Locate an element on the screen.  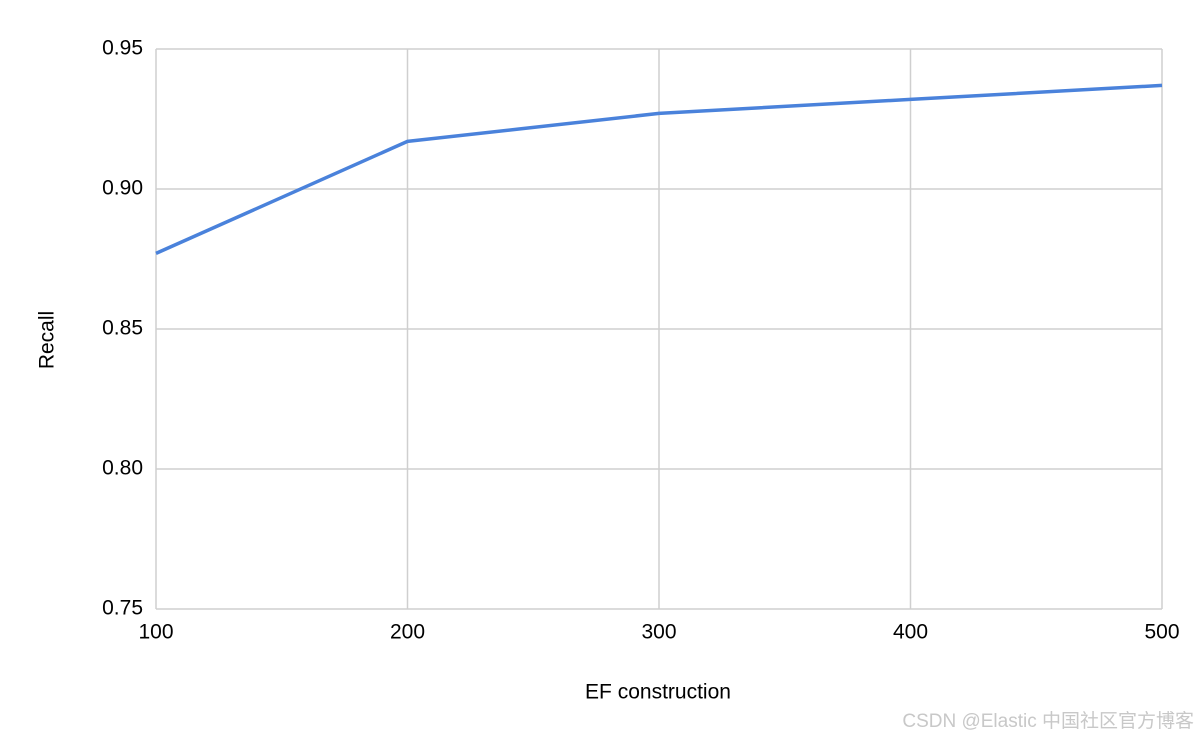
y-tick-label: 0.90 is located at coordinates (122, 188).